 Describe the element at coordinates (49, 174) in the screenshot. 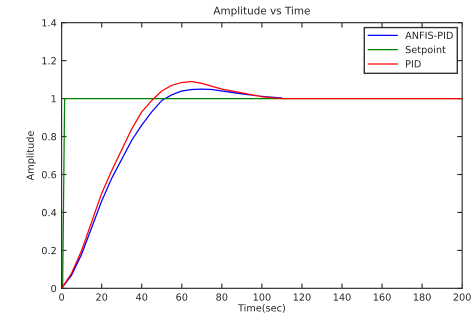

I see `y-tick-label: 0.6` at that location.